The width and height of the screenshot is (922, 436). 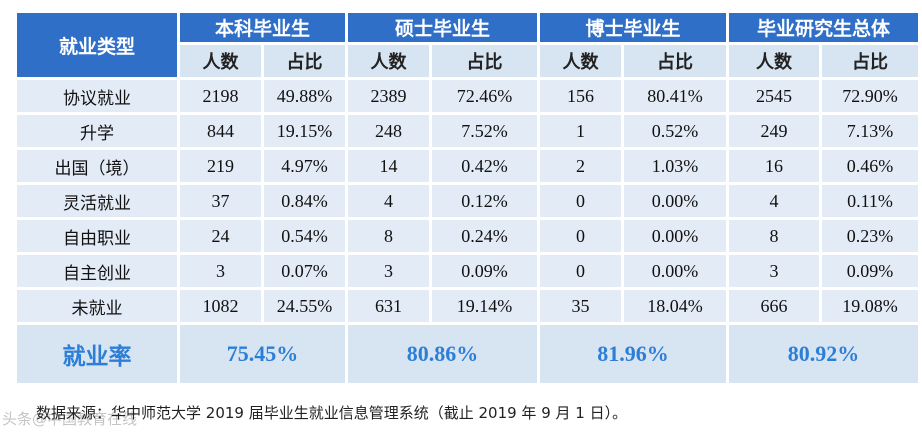 I want to click on employment-rate-master: 80.86%, so click(x=442, y=354).